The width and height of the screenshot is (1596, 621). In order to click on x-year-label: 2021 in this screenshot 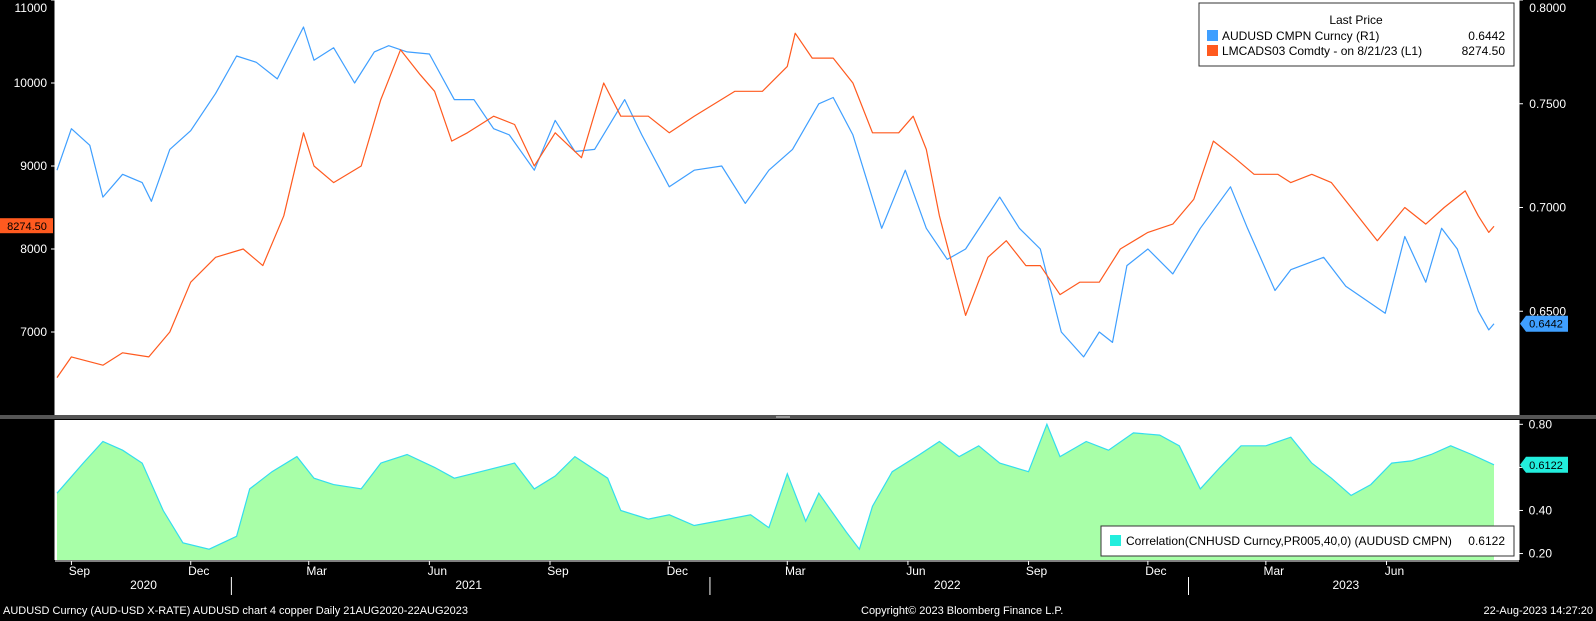, I will do `click(468, 585)`.